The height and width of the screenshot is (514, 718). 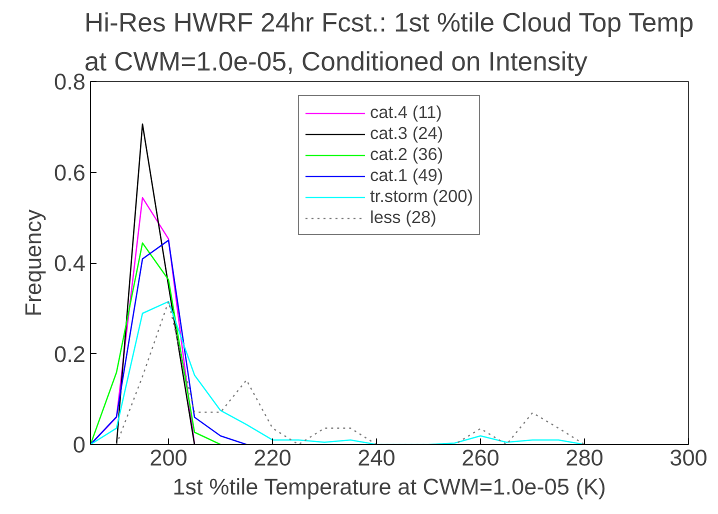 What do you see at coordinates (407, 175) in the screenshot?
I see `legend-label: cat.1 (49)` at bounding box center [407, 175].